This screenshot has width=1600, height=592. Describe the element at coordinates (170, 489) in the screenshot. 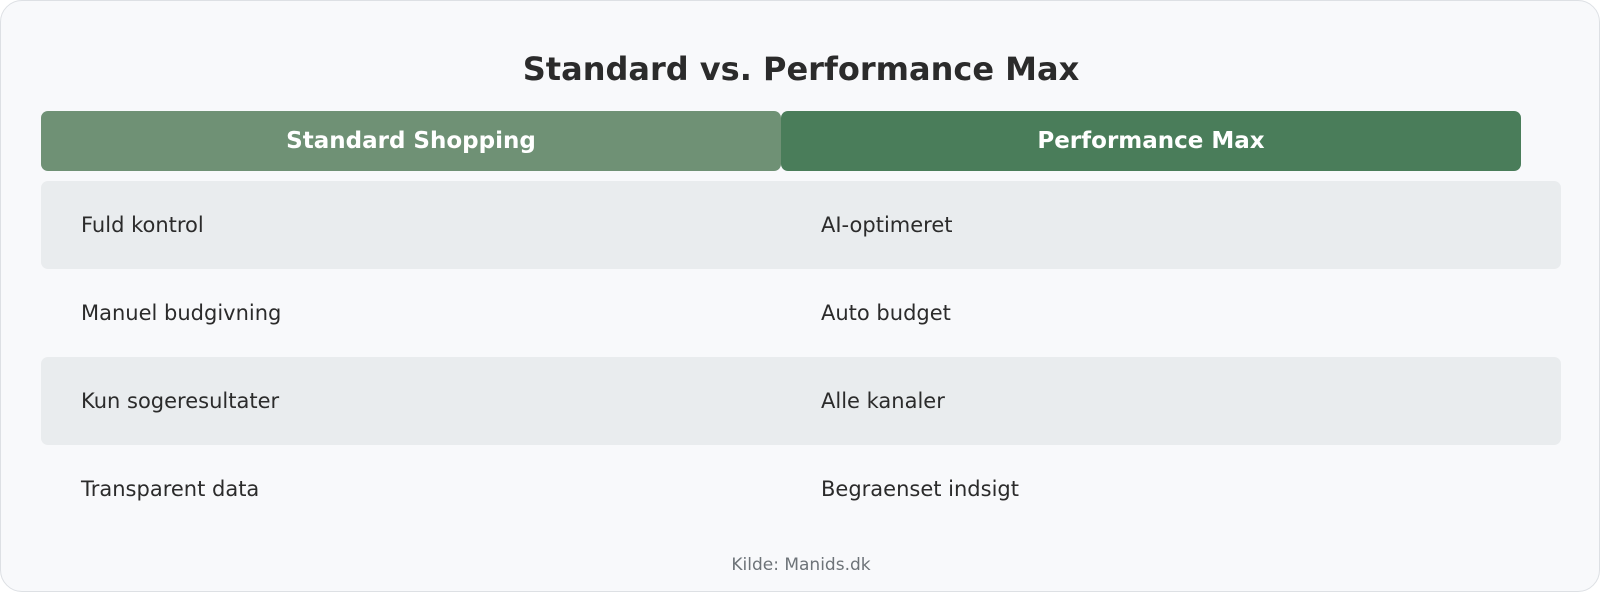

I see `row-cell-standard: Transparent data` at that location.